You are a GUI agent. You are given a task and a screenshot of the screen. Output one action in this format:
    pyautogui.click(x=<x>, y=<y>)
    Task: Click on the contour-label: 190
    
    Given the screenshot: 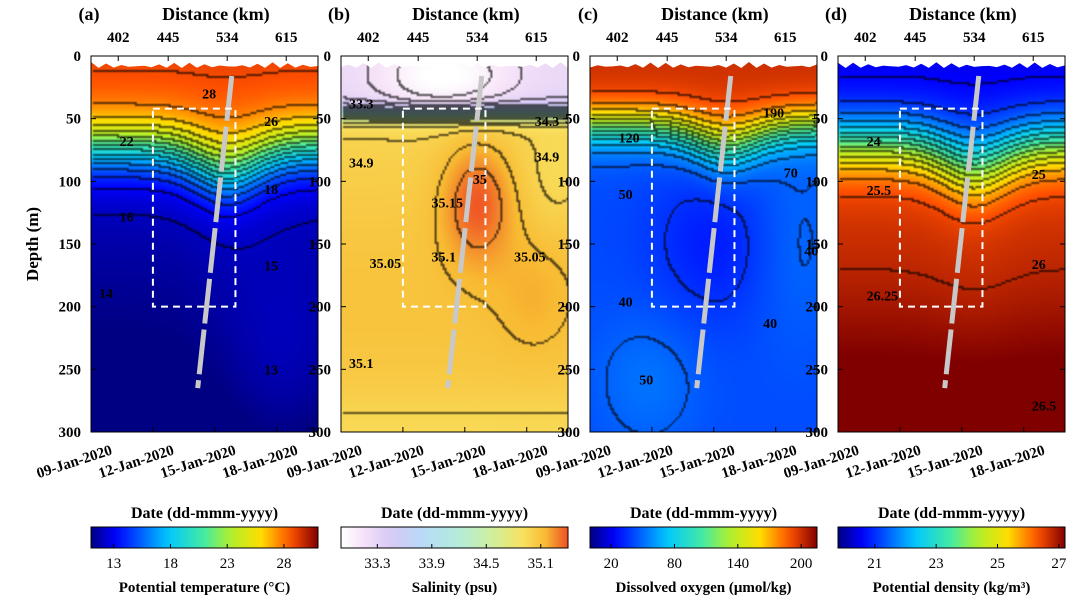 What is the action you would take?
    pyautogui.click(x=773, y=113)
    